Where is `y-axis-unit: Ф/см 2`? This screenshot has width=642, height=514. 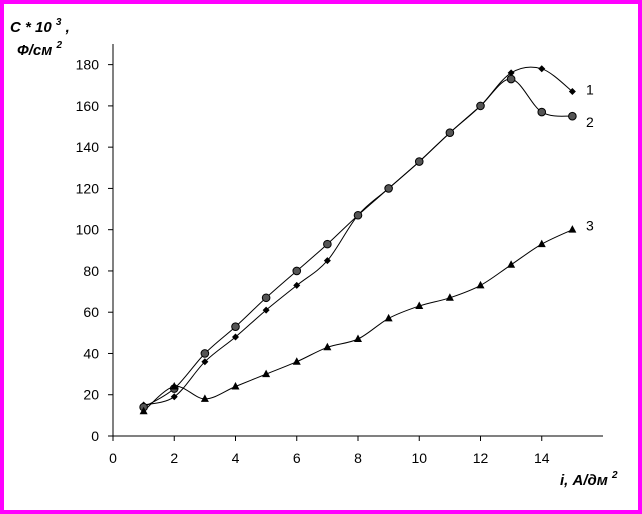
y-axis-unit: Ф/см 2 is located at coordinates (40, 49).